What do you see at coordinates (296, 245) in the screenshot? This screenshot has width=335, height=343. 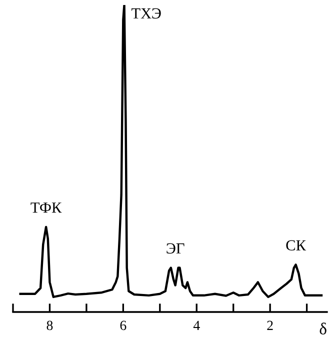 I see `annotation: СК` at bounding box center [296, 245].